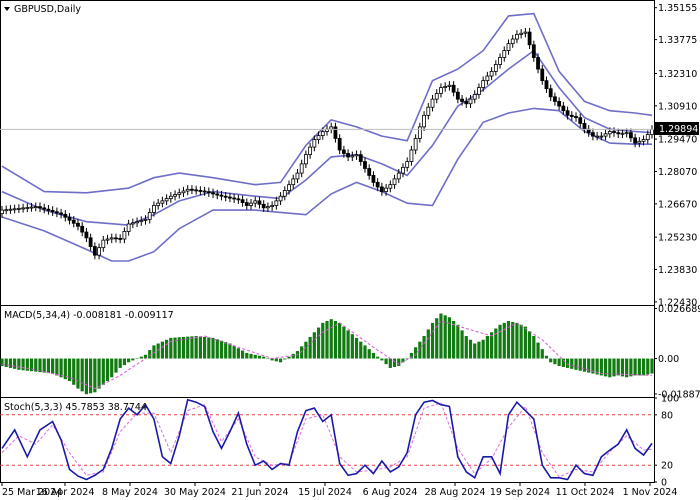 This screenshot has height=500, width=700. I want to click on macd-tick-label: -0.018877, so click(679, 394).